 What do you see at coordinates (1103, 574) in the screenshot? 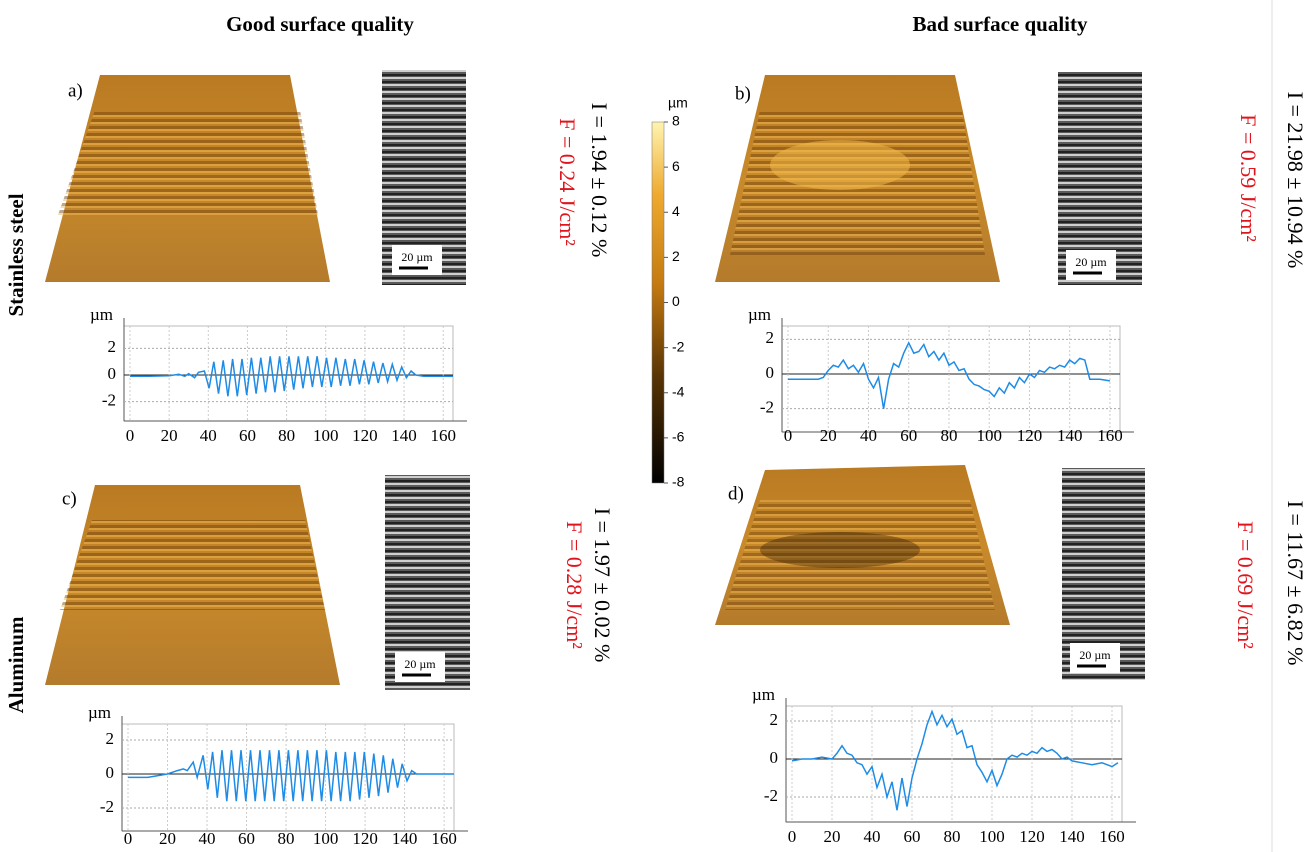
I see `sem-d` at bounding box center [1103, 574].